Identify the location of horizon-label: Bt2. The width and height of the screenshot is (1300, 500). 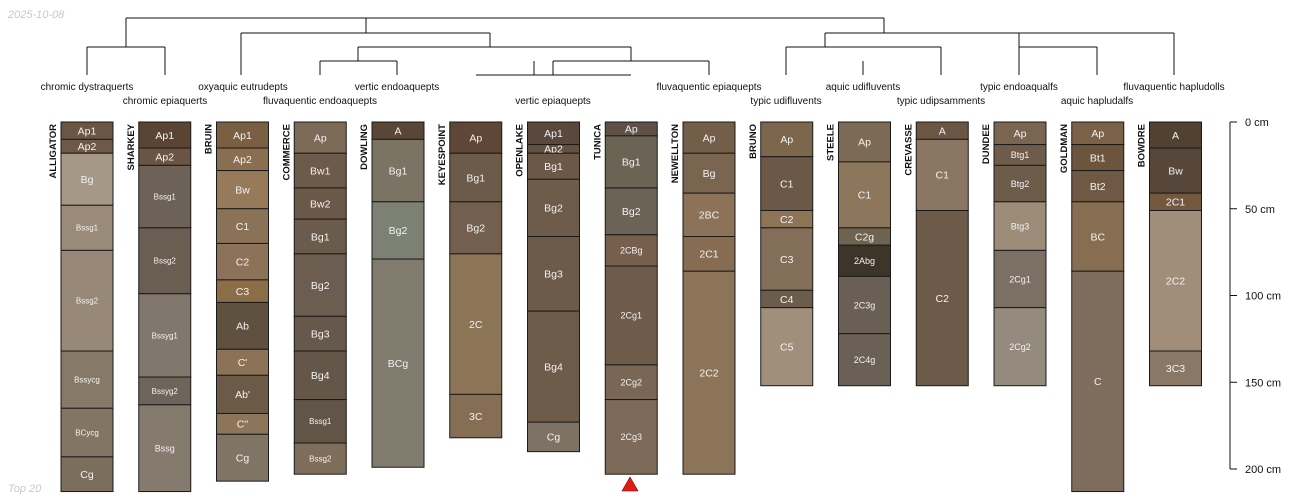
(1098, 187).